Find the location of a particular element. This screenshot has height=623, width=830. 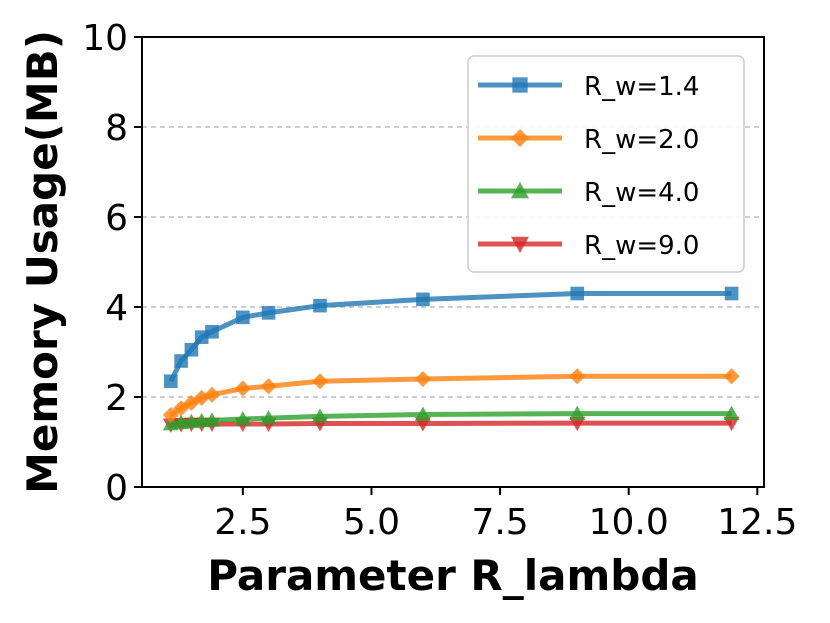

y-tick-label: 0 is located at coordinates (116, 488).